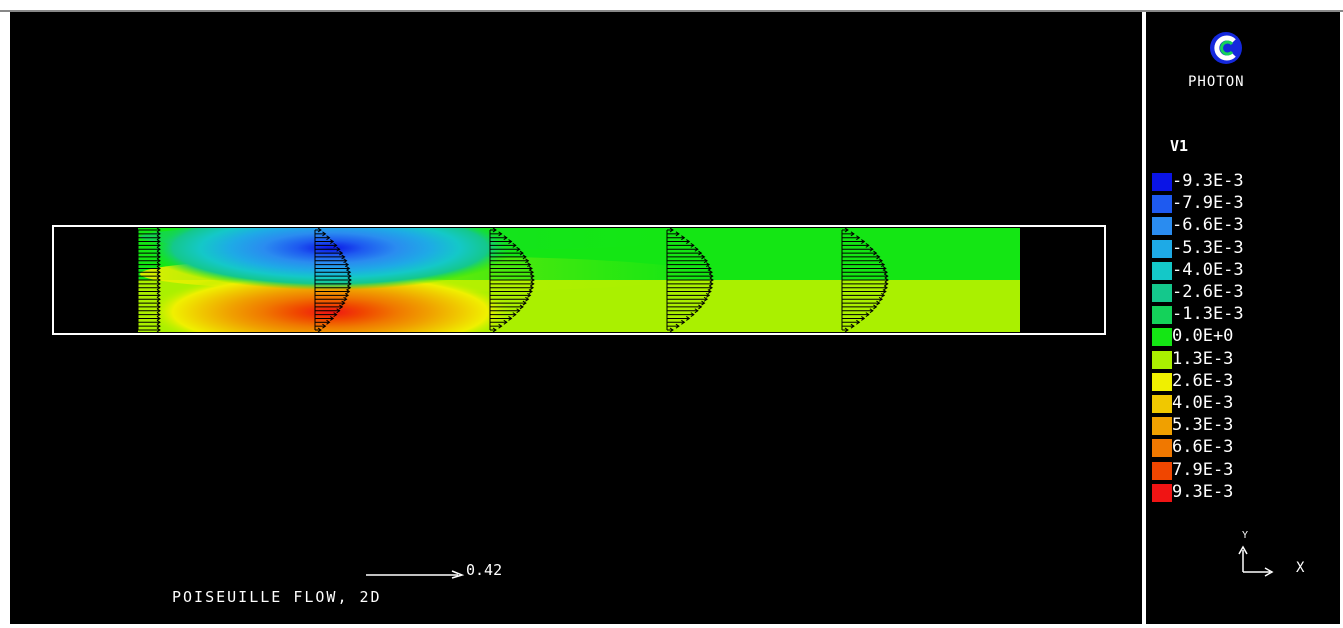  Describe the element at coordinates (1242, 381) in the screenshot. I see `legend-entry: 2.6E-3` at that location.